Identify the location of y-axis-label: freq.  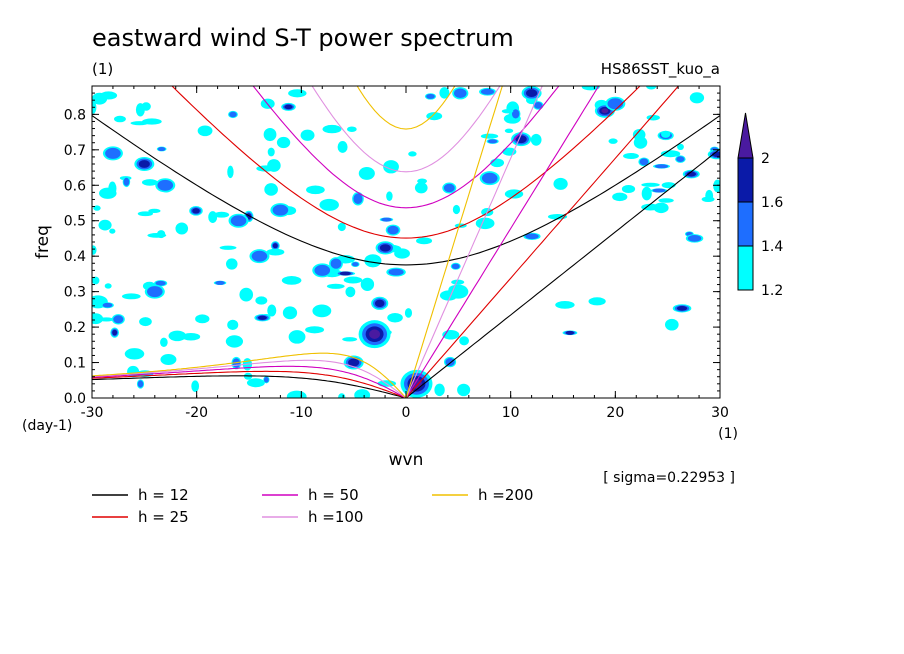
(43, 242).